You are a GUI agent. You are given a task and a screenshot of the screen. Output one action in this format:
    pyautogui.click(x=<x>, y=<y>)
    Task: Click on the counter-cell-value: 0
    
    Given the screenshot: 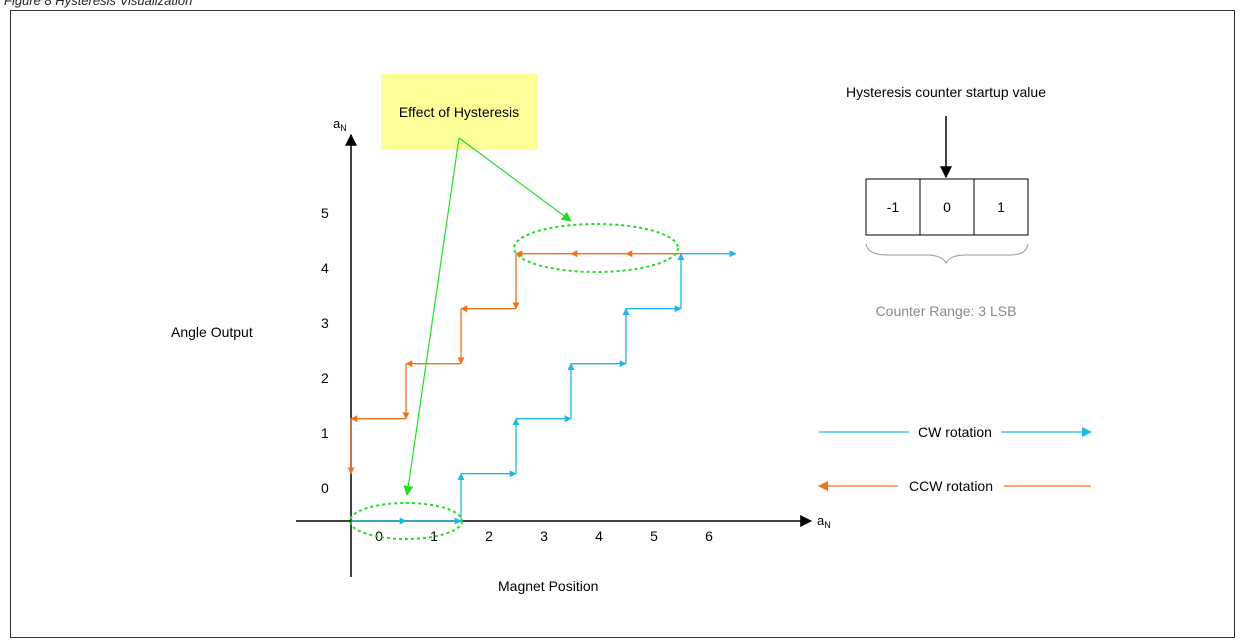 What is the action you would take?
    pyautogui.click(x=947, y=207)
    